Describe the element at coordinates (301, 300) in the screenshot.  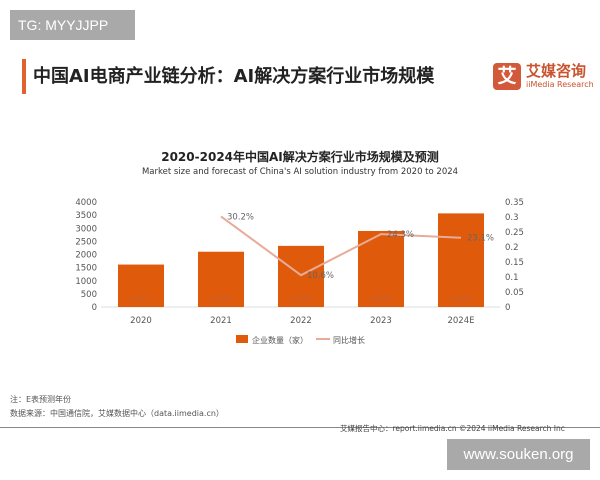
I see `bar-value-label: 2329` at that location.